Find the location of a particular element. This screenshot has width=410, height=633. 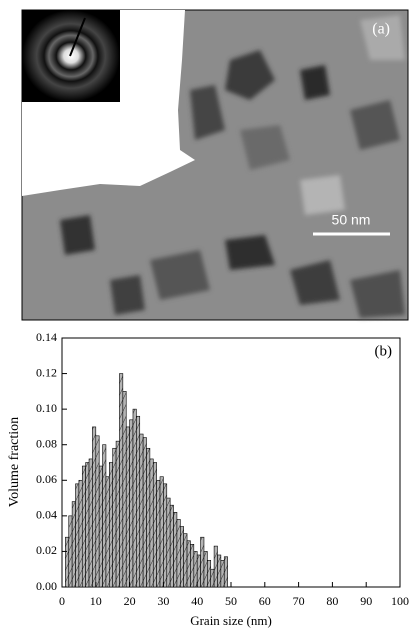

x-axis-label: Grain size (nm) is located at coordinates (231, 620).